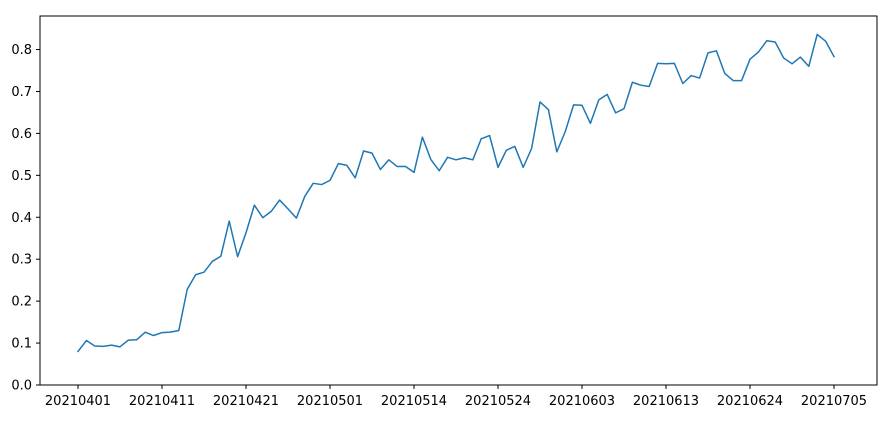 Image resolution: width=889 pixels, height=425 pixels. Describe the element at coordinates (21, 218) in the screenshot. I see `y-tick-label: 0.4` at that location.